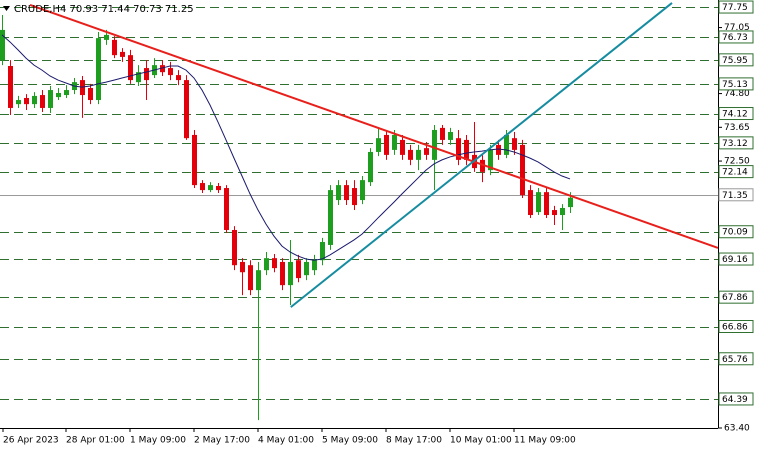  I want to click on y-tick-label: 77.05, so click(737, 28).